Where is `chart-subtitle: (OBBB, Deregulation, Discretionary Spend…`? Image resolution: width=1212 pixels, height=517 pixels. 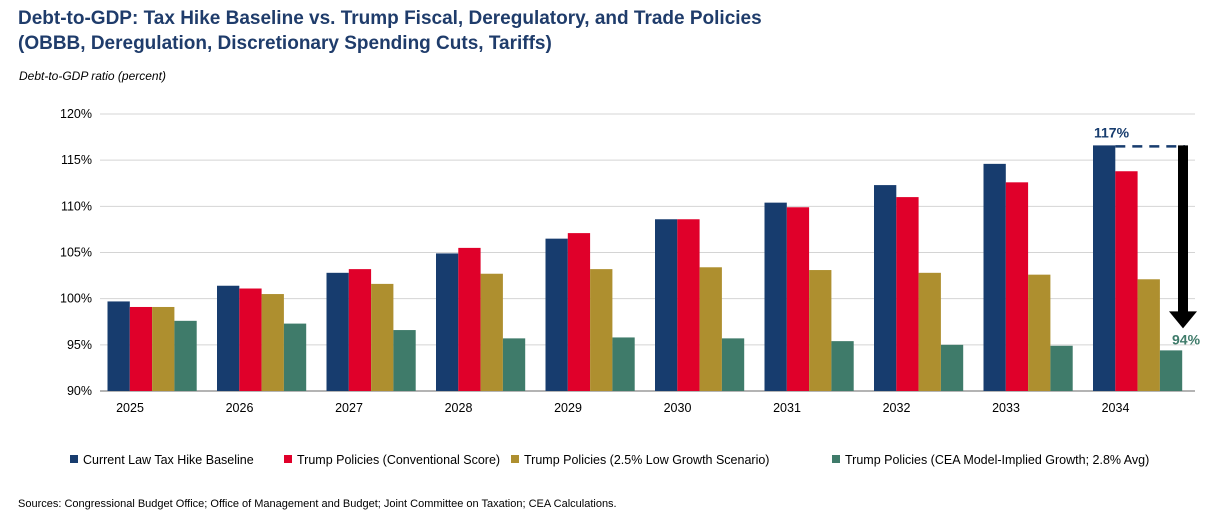
chart-subtitle: (OBBB, Deregulation, Discretionary Spend… is located at coordinates (285, 43).